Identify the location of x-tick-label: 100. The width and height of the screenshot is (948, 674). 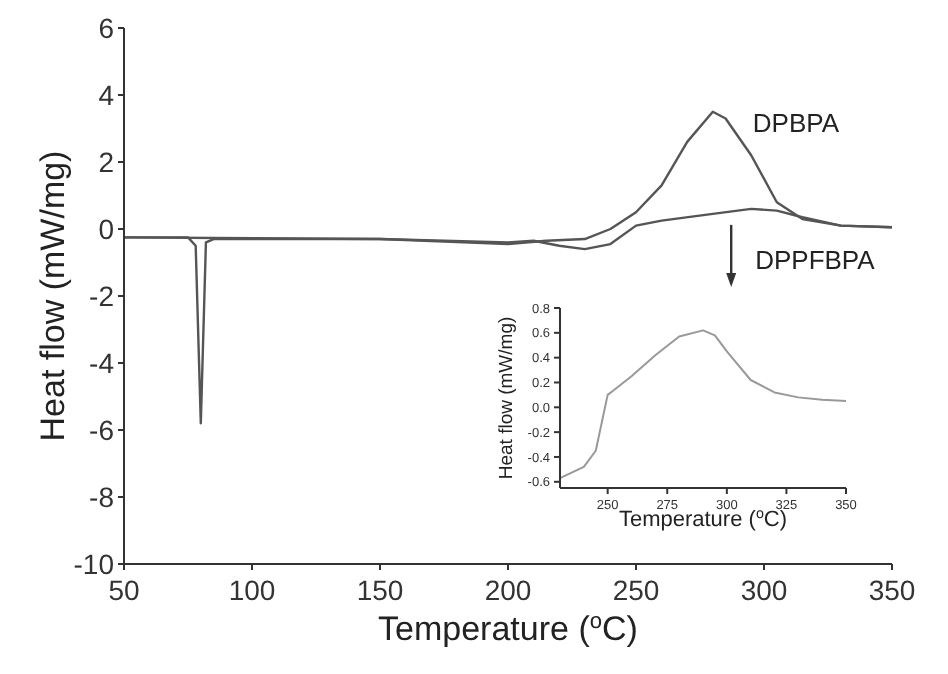
(252, 590).